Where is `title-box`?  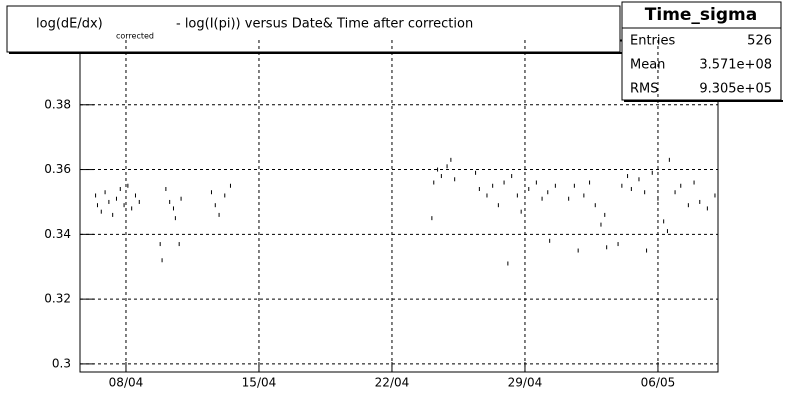
title-box is located at coordinates (313, 29).